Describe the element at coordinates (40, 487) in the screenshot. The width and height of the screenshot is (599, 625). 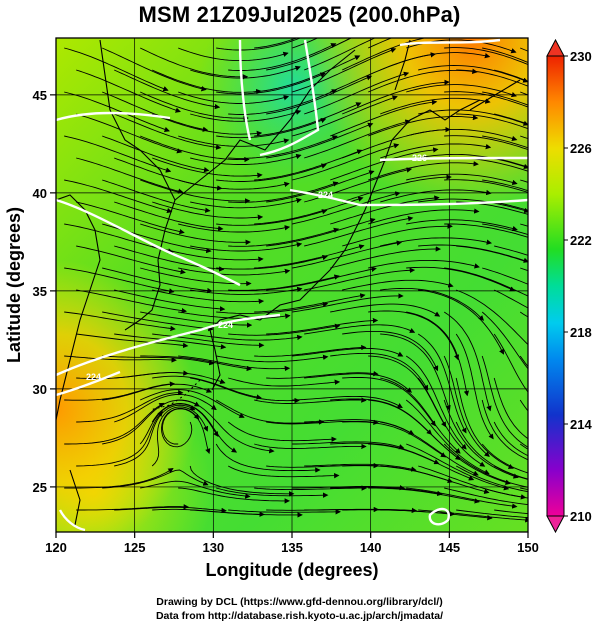
I see `y-tick-label: 25` at that location.